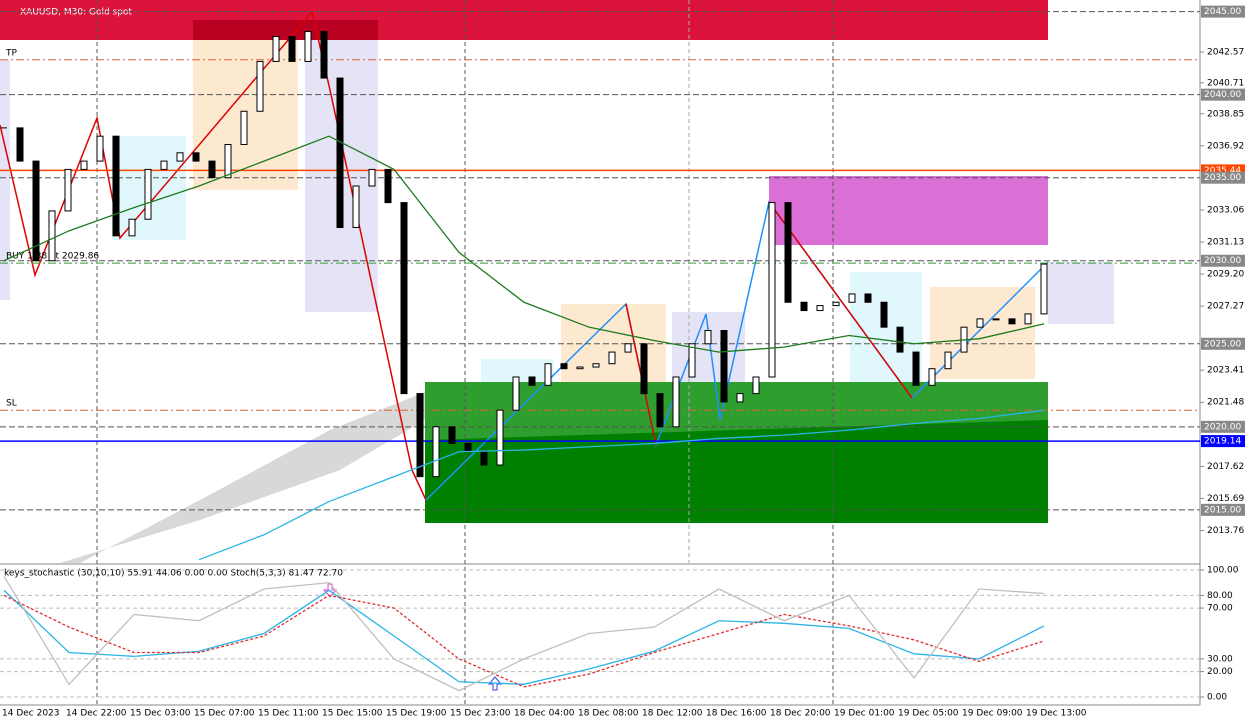  Describe the element at coordinates (1222, 510) in the screenshot. I see `level-label: 2015.00` at that location.